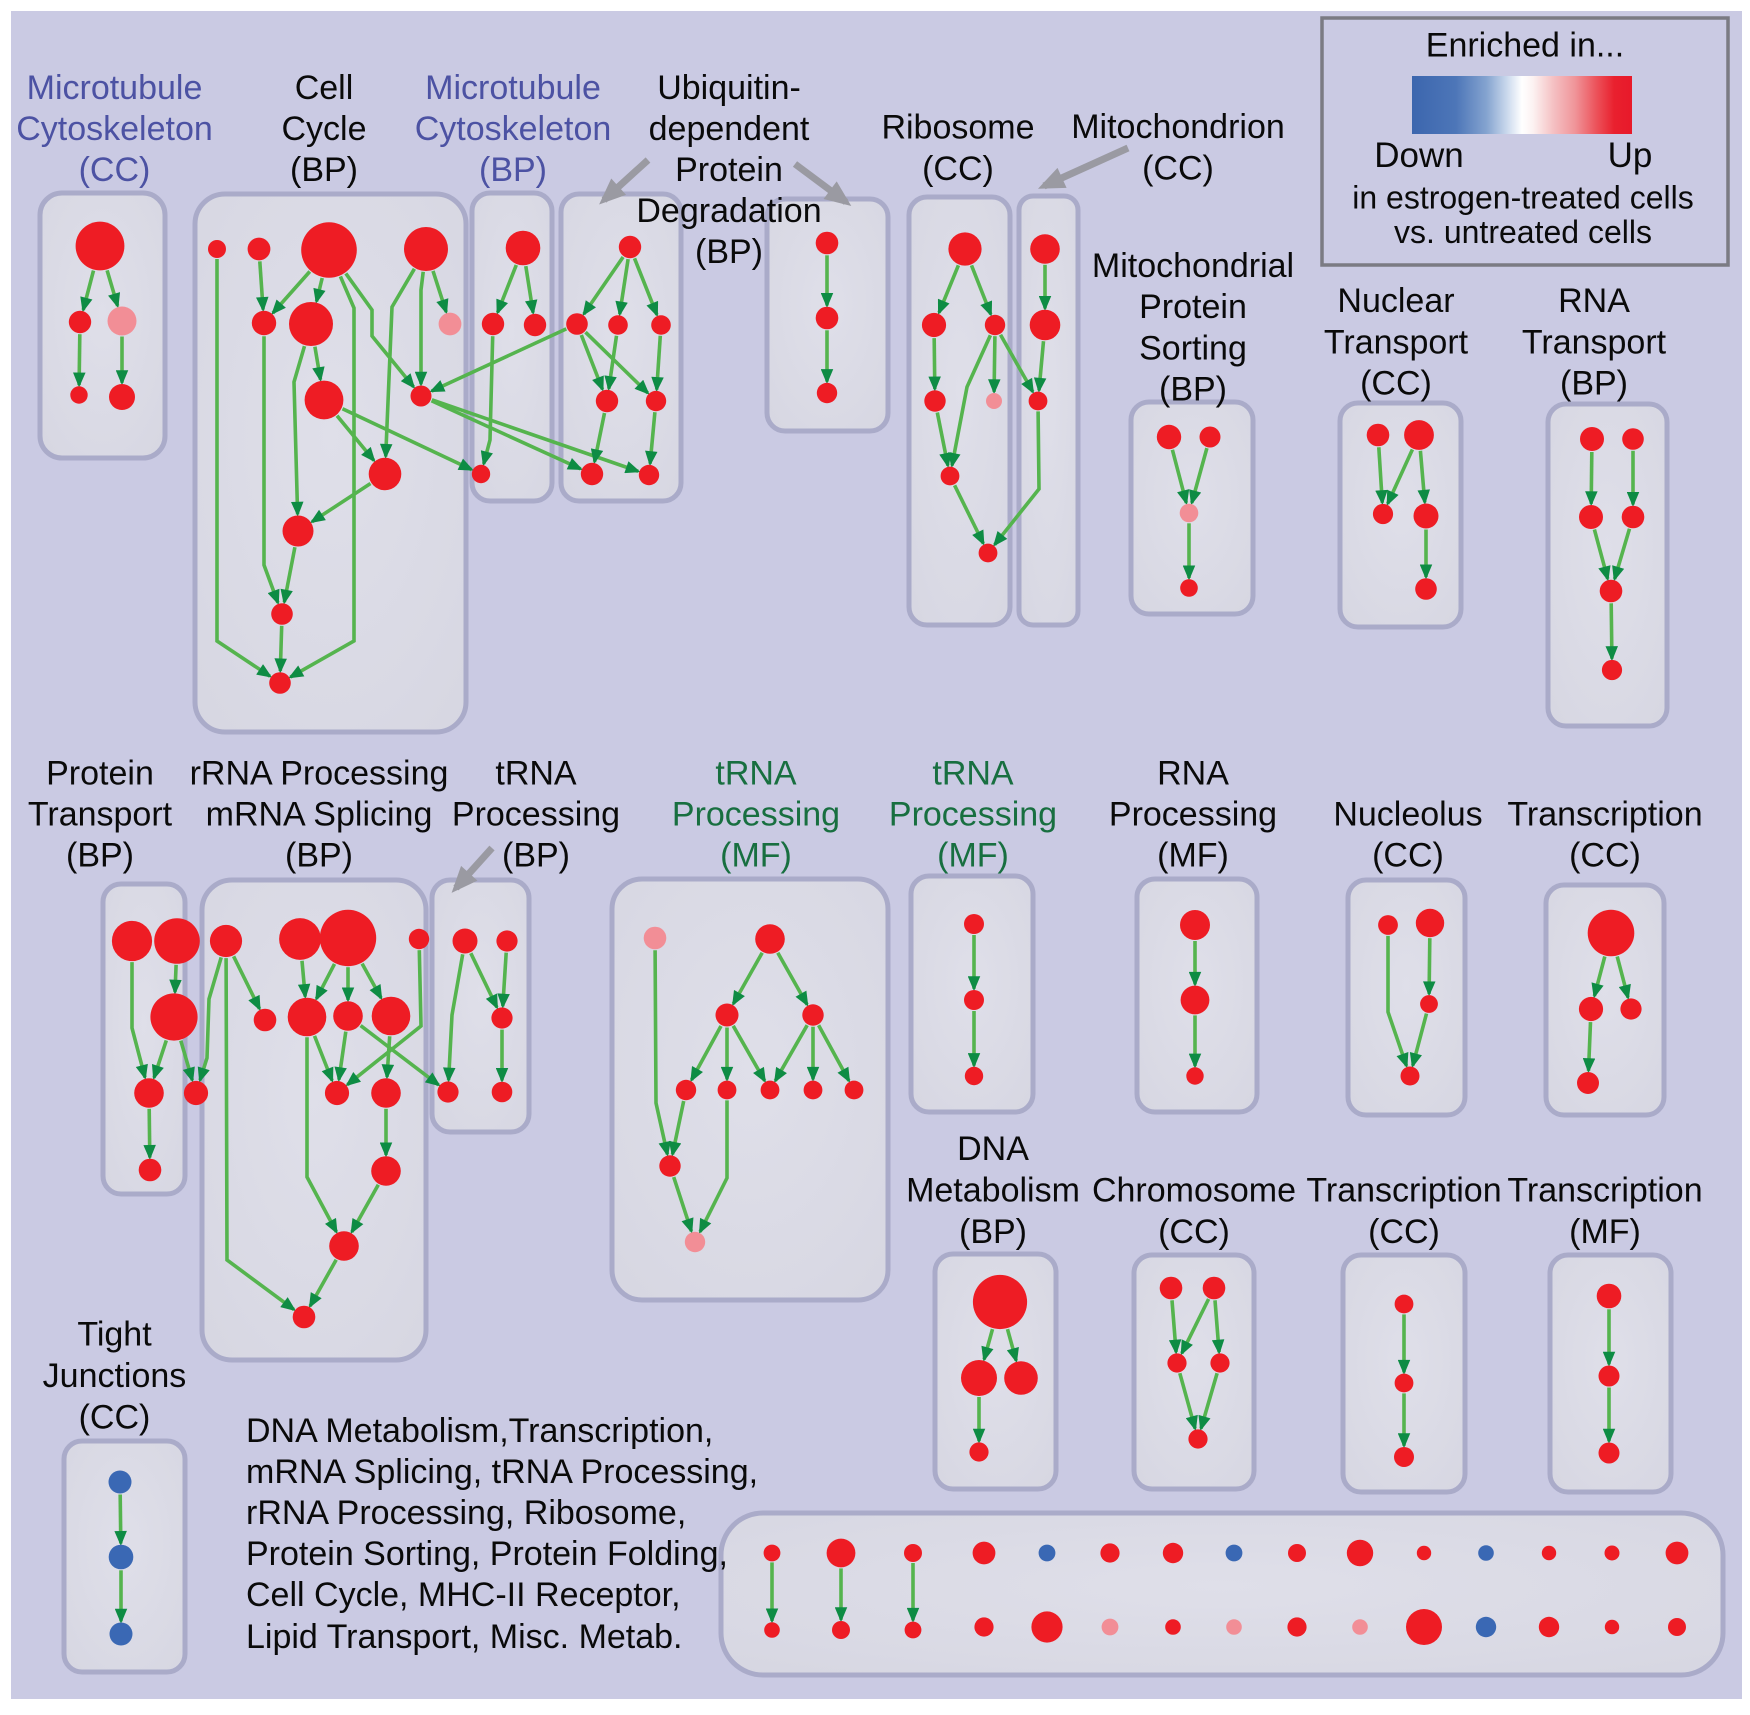  Describe the element at coordinates (729, 88) in the screenshot. I see `svg-text: Ubiquitin-` at that location.